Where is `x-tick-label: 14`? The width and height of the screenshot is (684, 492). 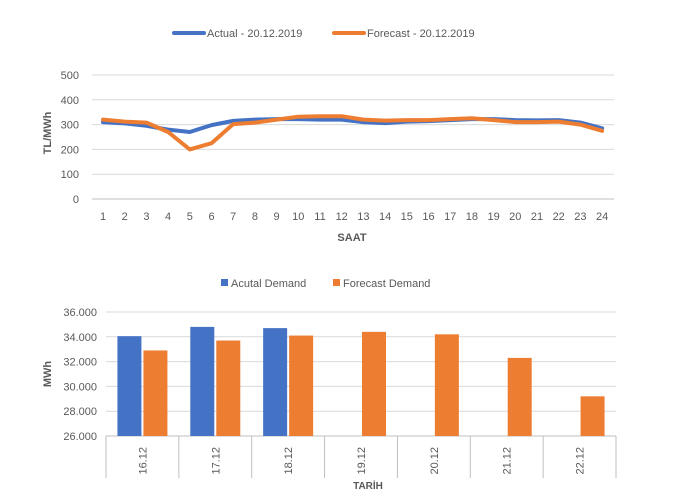 x-tick-label: 14 is located at coordinates (385, 217).